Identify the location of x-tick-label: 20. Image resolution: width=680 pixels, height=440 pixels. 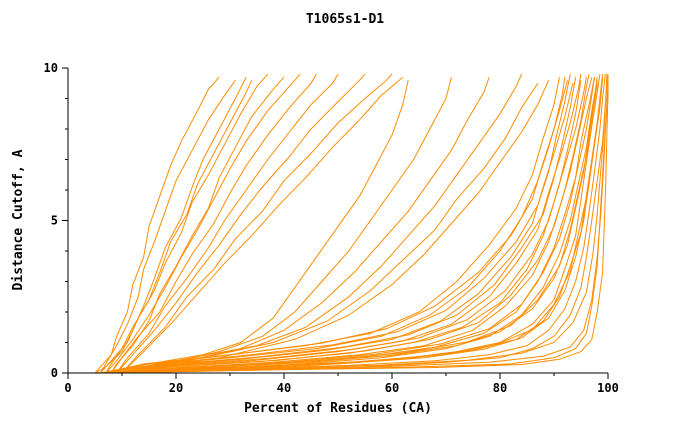
(176, 388).